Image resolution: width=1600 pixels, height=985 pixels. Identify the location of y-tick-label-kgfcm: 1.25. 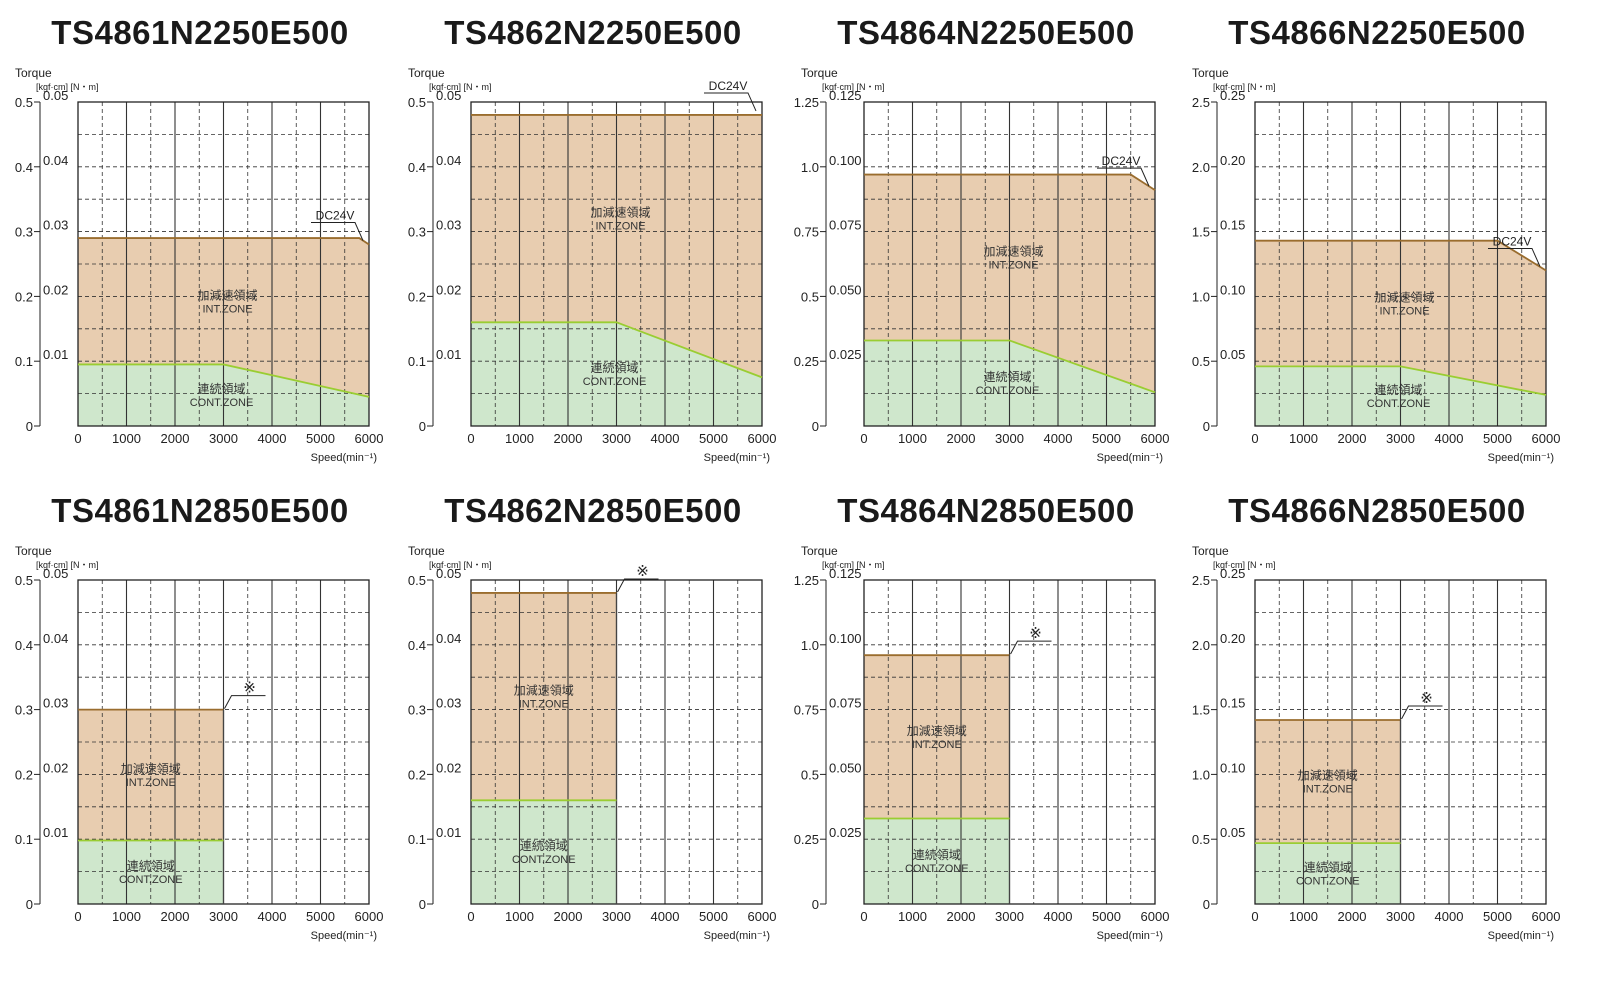
(806, 580).